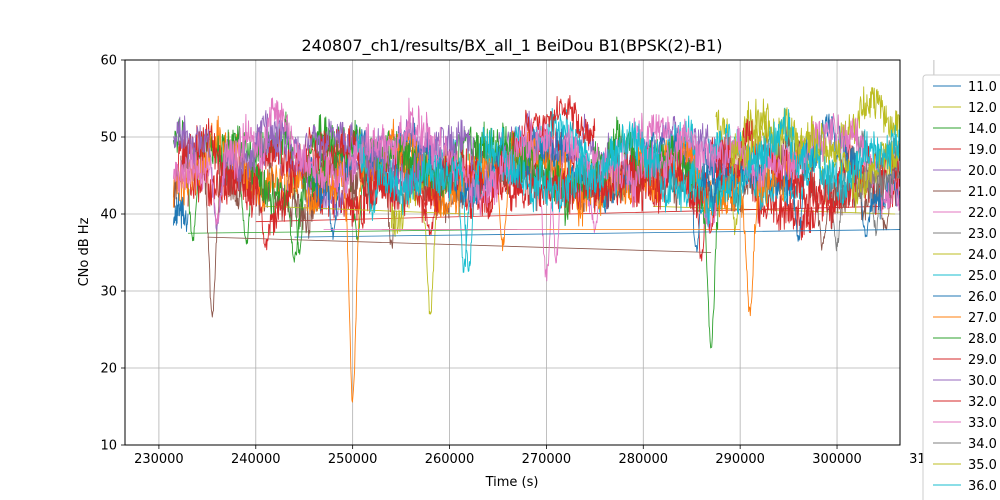 Image resolution: width=1000 pixels, height=500 pixels. Describe the element at coordinates (353, 459) in the screenshot. I see `x-tick-label: 250000` at that location.